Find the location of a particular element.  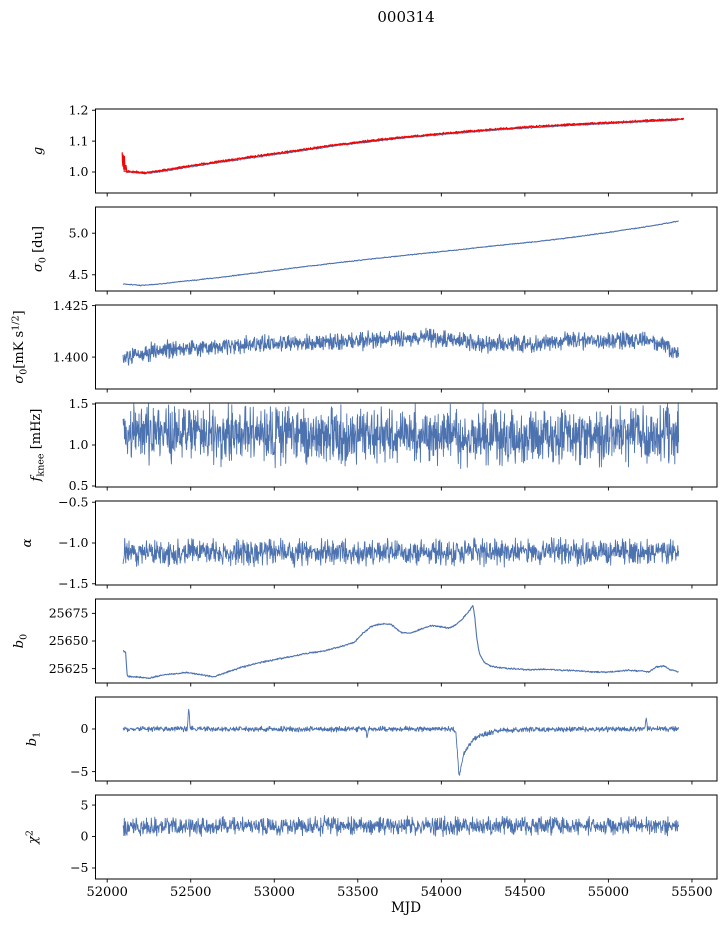

y-axis-label-alpha: α is located at coordinates (27, 542).